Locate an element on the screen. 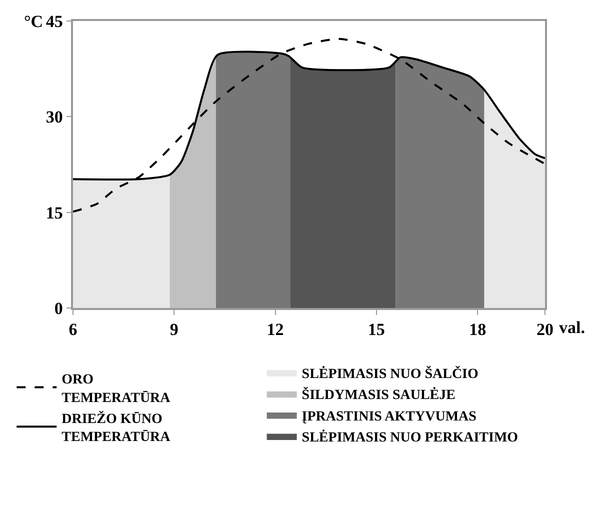  legend-label: DRIEŽO KŪNO TEMPERATŪRA is located at coordinates (117, 428).